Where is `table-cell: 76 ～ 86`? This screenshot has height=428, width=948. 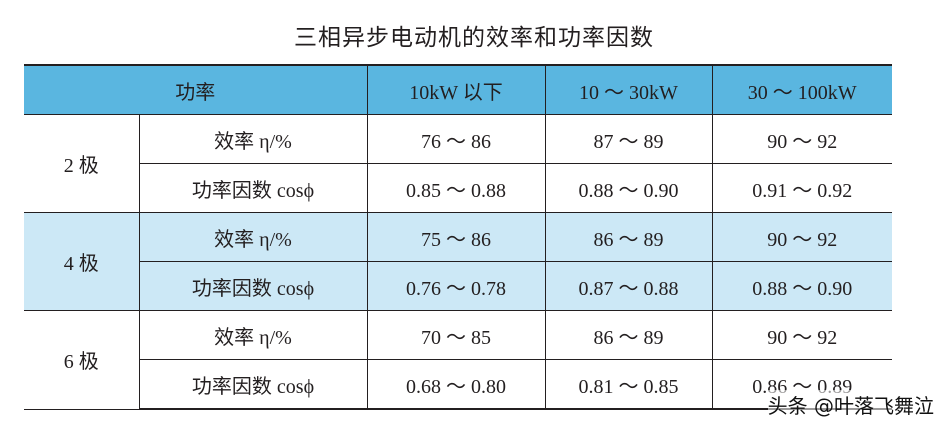 table-cell: 76 ～ 86 is located at coordinates (456, 139).